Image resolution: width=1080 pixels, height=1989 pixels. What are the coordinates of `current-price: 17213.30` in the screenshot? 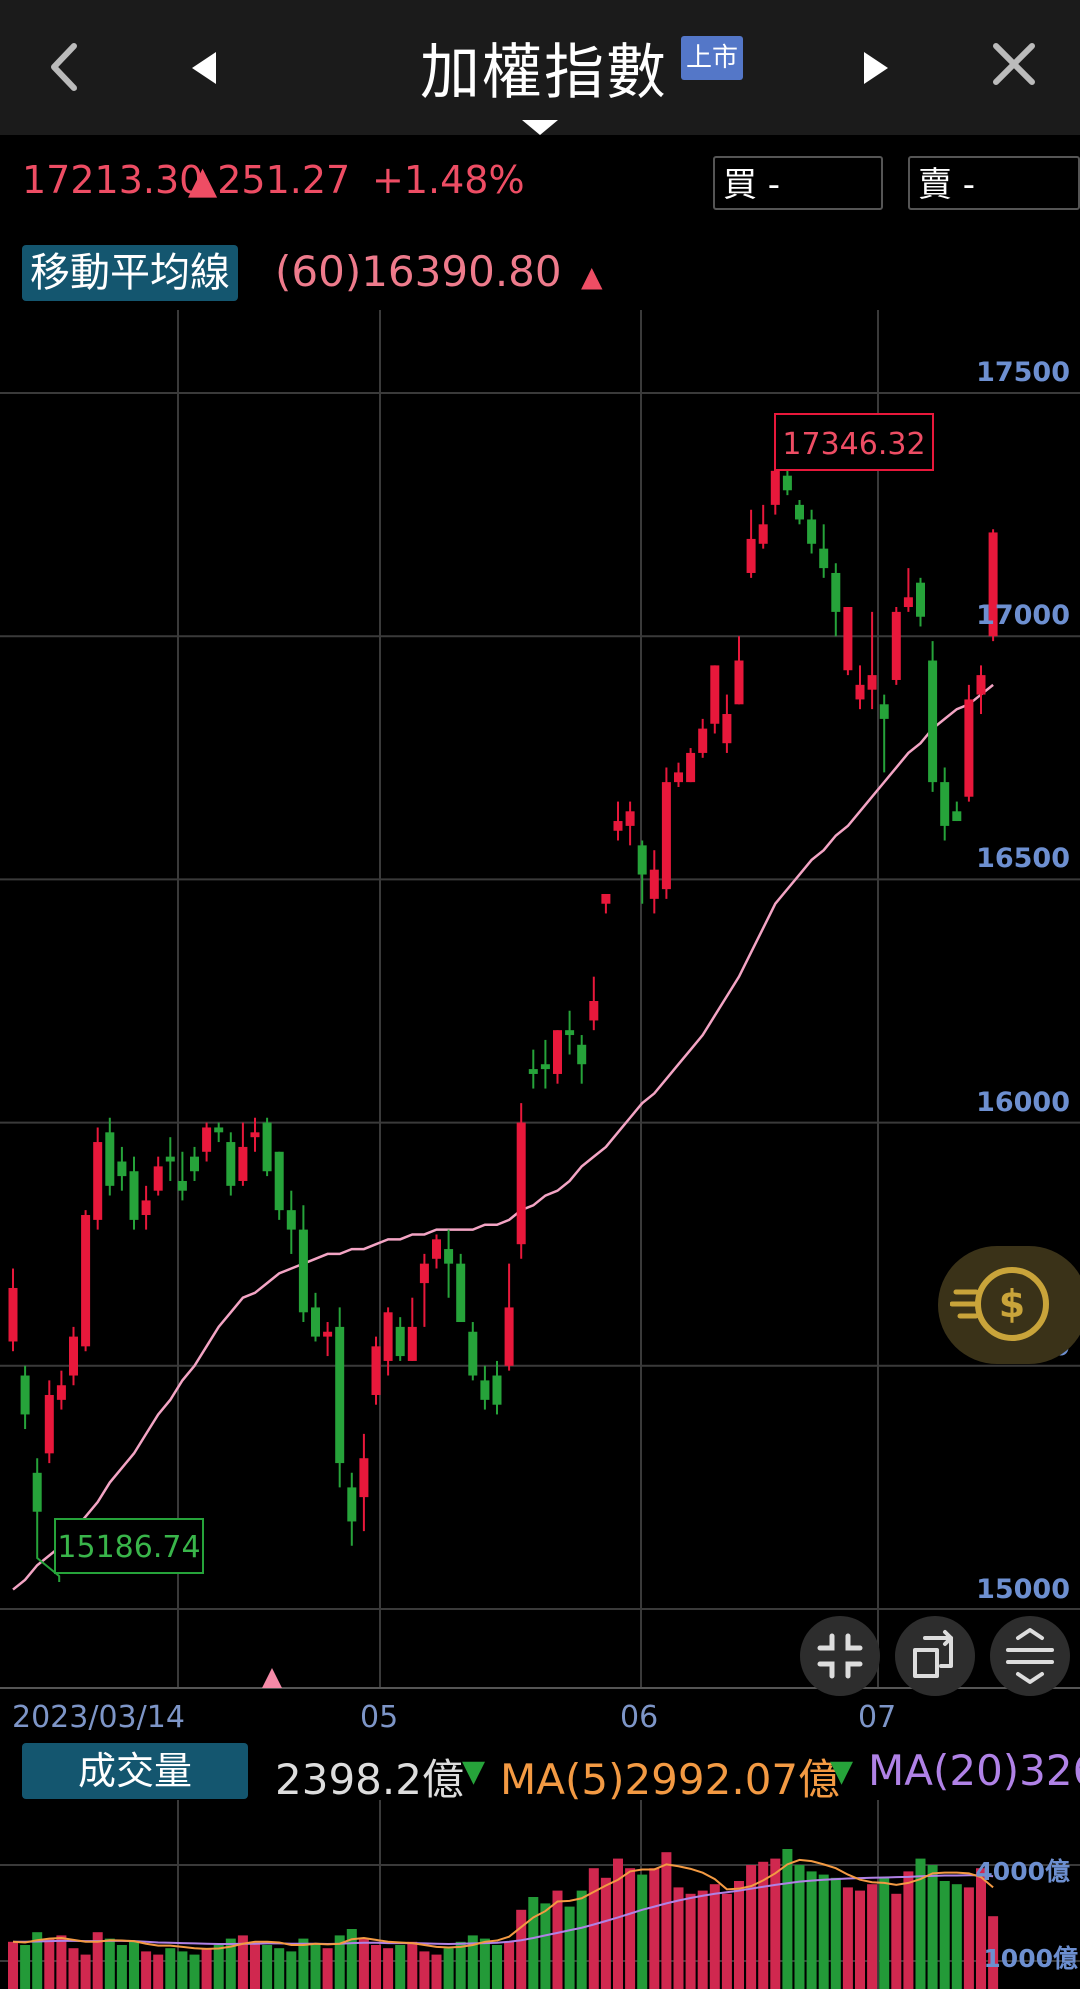 It's located at (113, 180).